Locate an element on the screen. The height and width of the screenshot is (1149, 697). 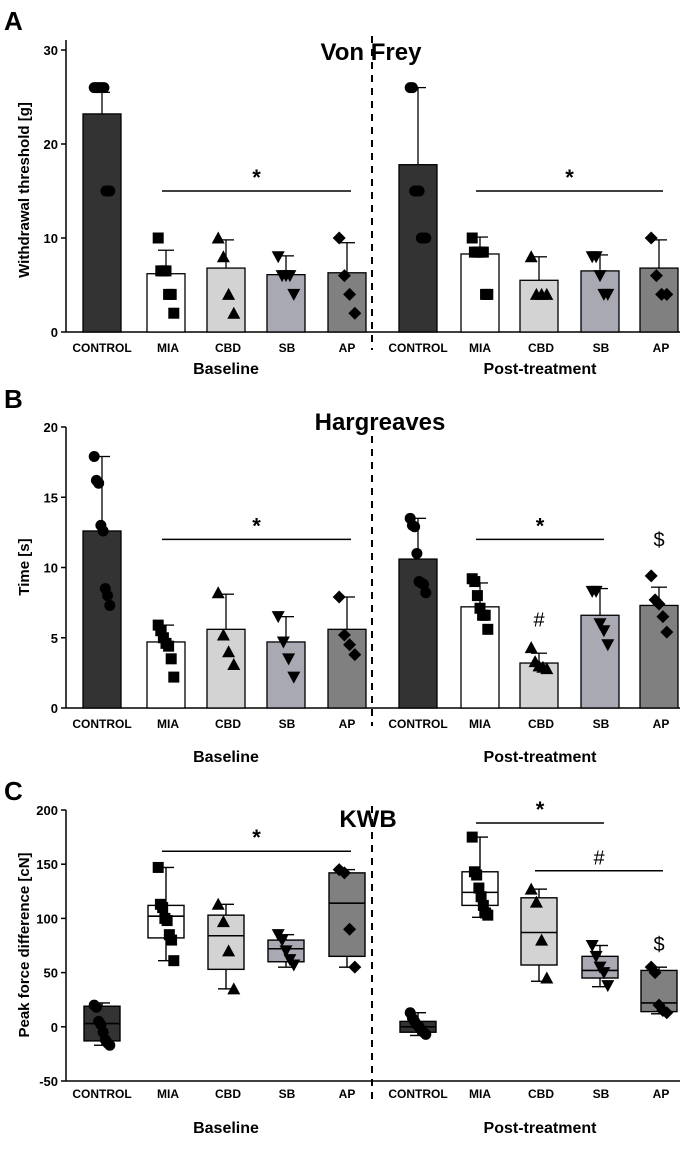
panel-a-significance-label: * is located at coordinates (256, 177).